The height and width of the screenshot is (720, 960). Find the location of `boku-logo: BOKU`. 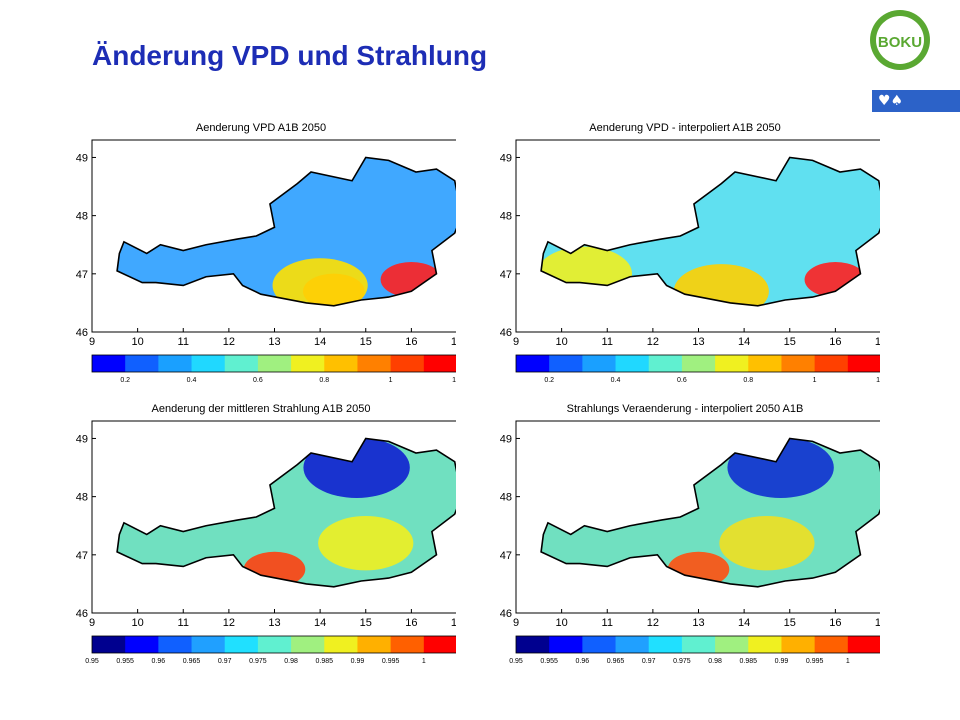

boku-logo: BOKU is located at coordinates (900, 40).